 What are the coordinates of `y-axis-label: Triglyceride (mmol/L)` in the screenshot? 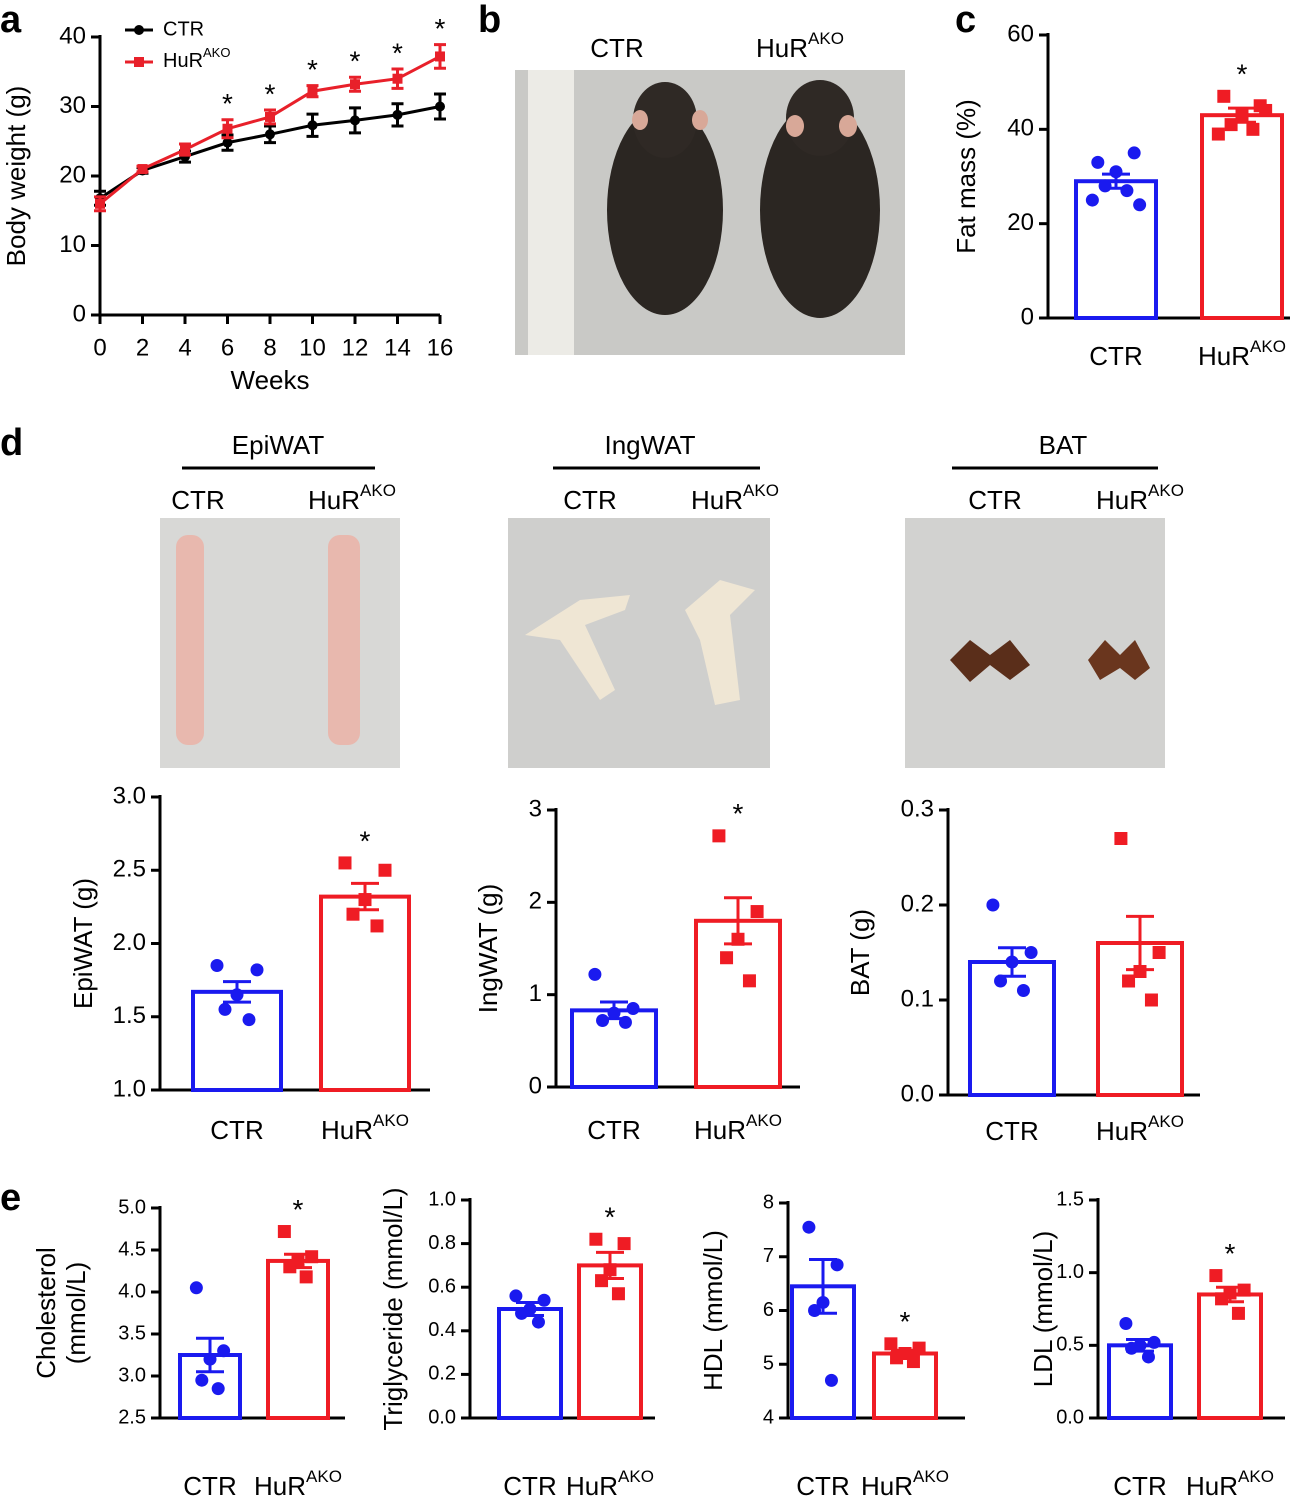 It's located at (393, 1308).